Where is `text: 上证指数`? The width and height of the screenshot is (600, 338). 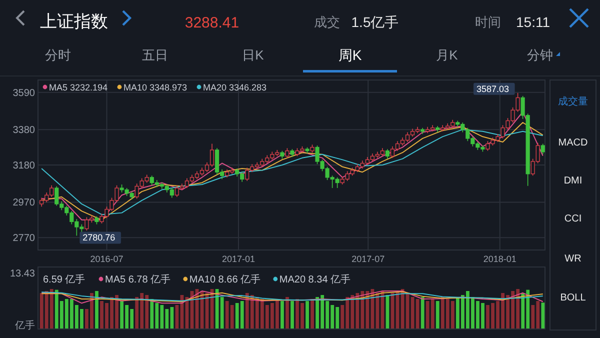
text: 上证指数 is located at coordinates (74, 21).